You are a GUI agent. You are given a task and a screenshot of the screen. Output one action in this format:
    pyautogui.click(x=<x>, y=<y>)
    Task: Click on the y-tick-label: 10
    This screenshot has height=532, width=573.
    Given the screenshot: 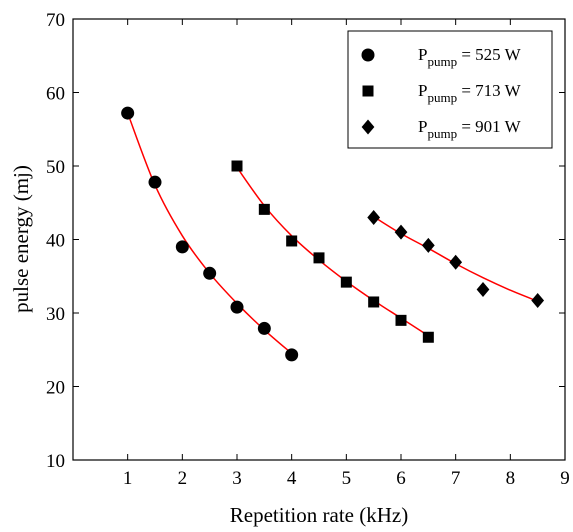 What is the action you would take?
    pyautogui.click(x=55, y=461)
    